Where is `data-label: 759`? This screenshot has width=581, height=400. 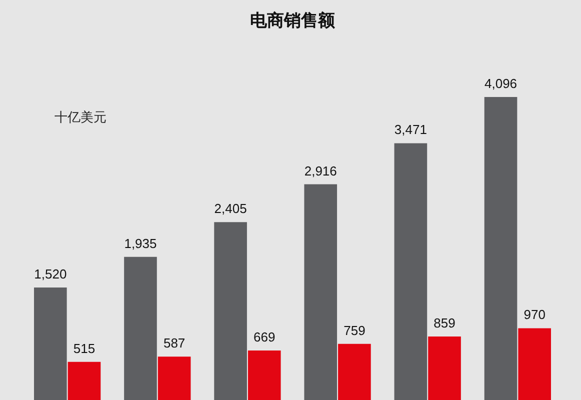
data-label: 759 is located at coordinates (355, 330).